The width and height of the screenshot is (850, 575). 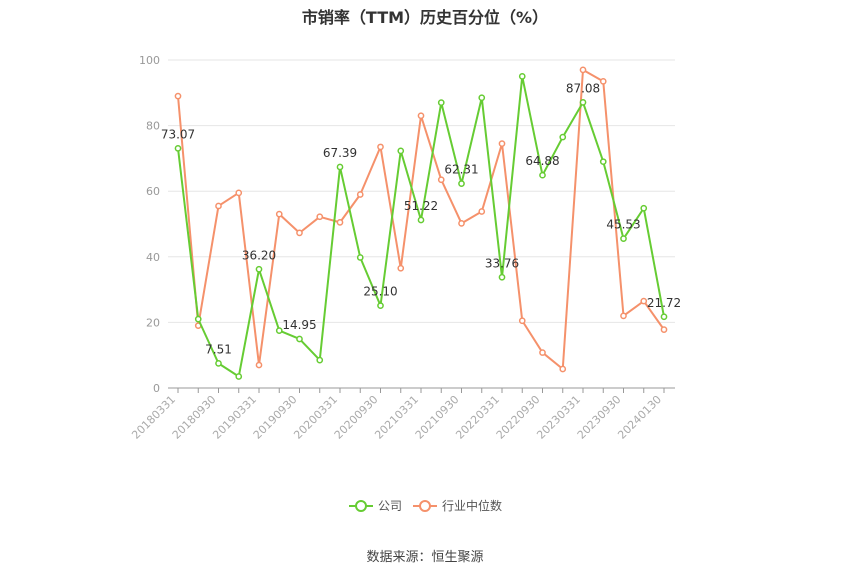 What do you see at coordinates (340, 153) in the screenshot?
I see `data-label: 67.39` at bounding box center [340, 153].